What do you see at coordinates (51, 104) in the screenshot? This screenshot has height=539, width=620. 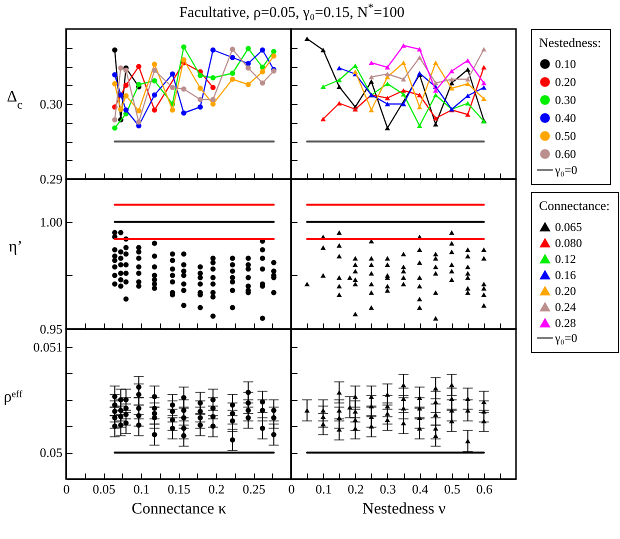 I see `y-tick-label: 0.30` at bounding box center [51, 104].